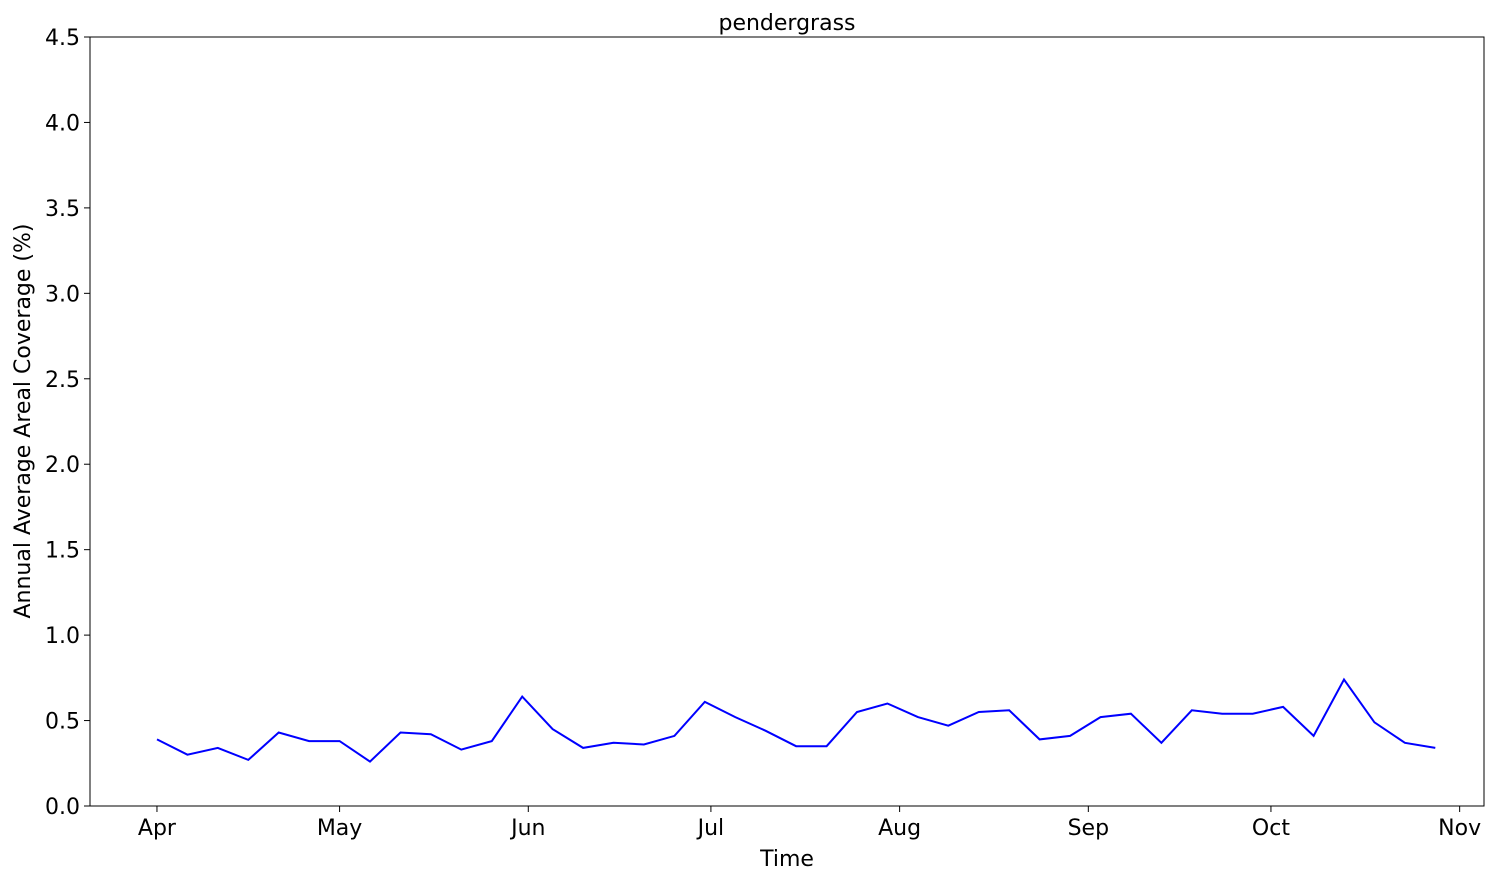  Describe the element at coordinates (899, 828) in the screenshot. I see `x-tick-label: Aug` at that location.